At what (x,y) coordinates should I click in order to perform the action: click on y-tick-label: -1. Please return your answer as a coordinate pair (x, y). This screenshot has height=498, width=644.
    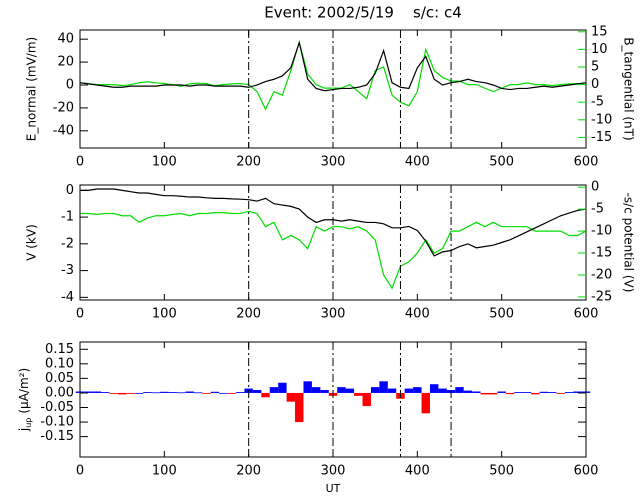
    Looking at the image, I should click on (67, 217).